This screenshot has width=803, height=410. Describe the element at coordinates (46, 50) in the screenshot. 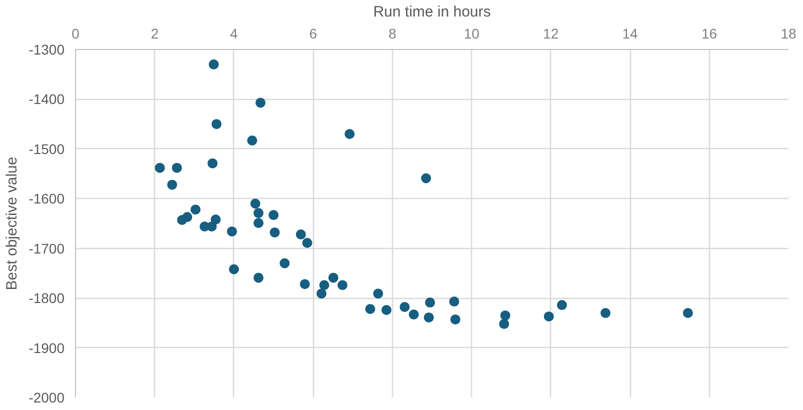

I see `y-tick-label: -1300` at that location.